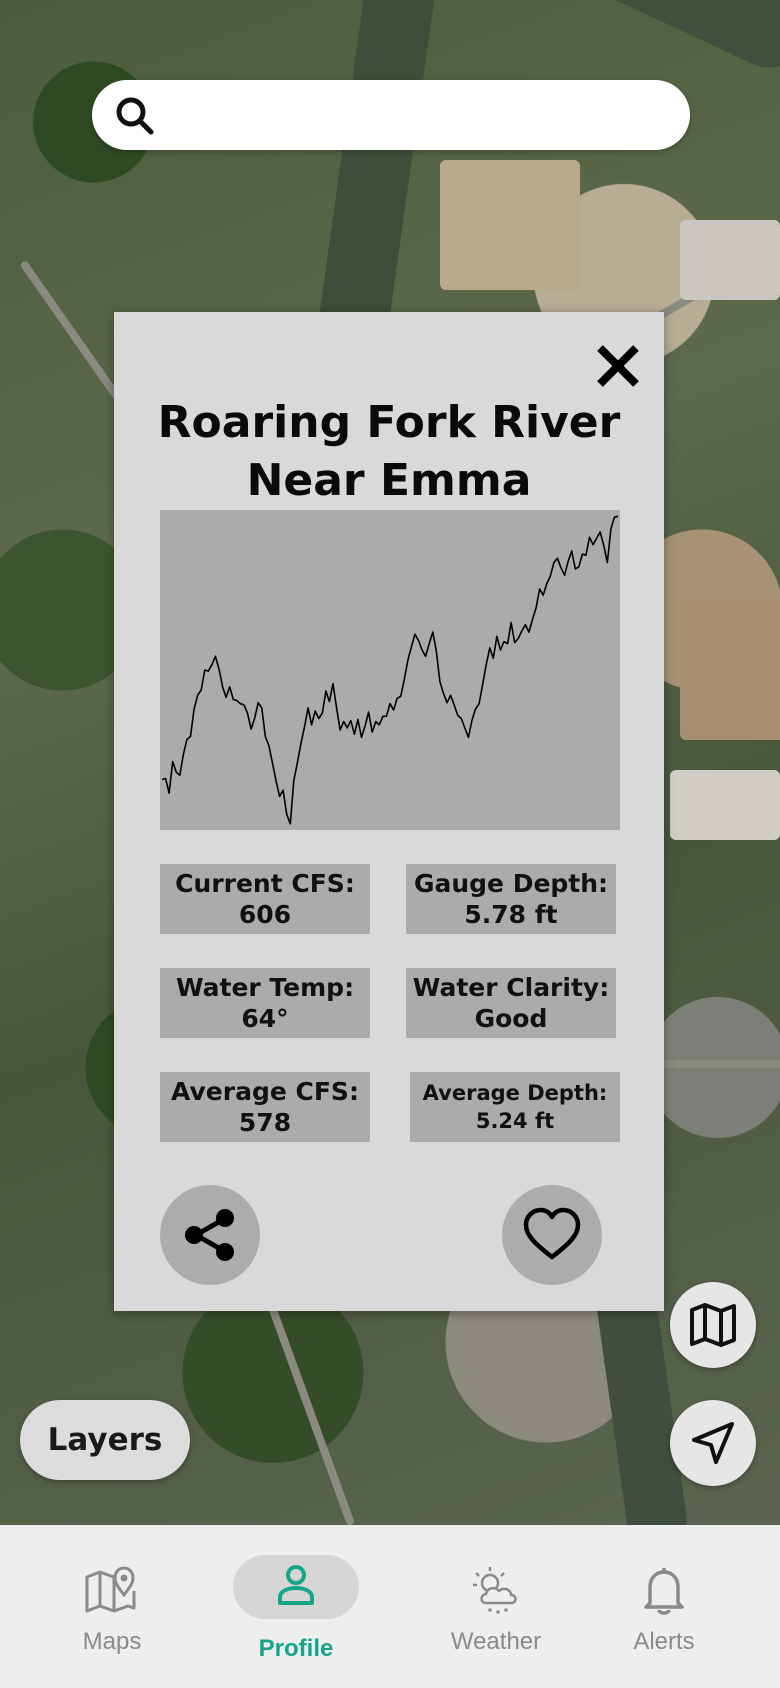 The height and width of the screenshot is (1688, 780). I want to click on nav-label: Profile, so click(296, 1648).